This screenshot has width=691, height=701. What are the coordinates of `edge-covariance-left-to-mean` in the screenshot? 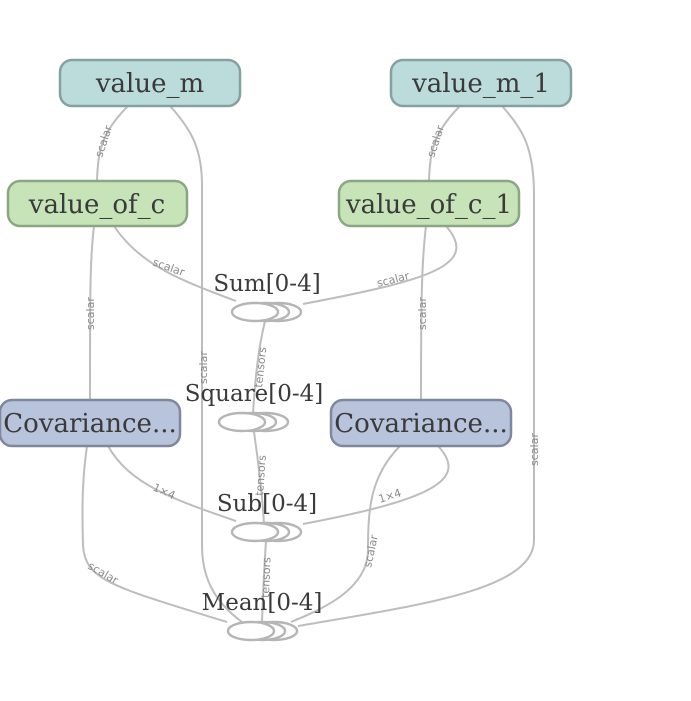 It's located at (154, 534).